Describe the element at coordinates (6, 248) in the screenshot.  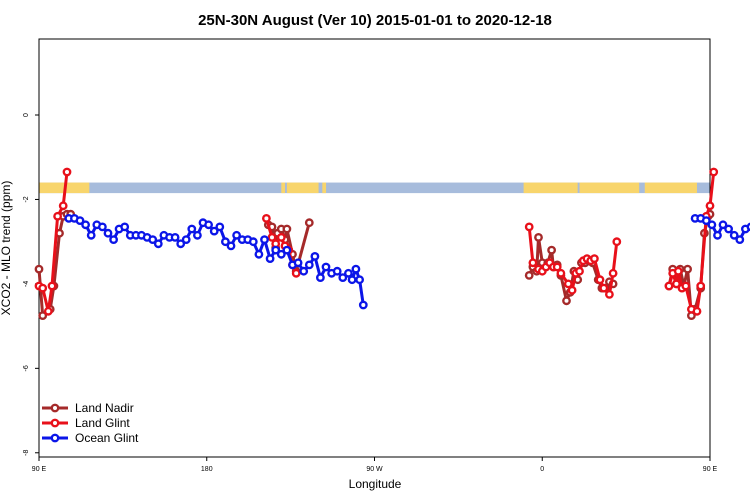
I see `y-axis-label: XCO2 - MLO trend (ppm)` at that location.